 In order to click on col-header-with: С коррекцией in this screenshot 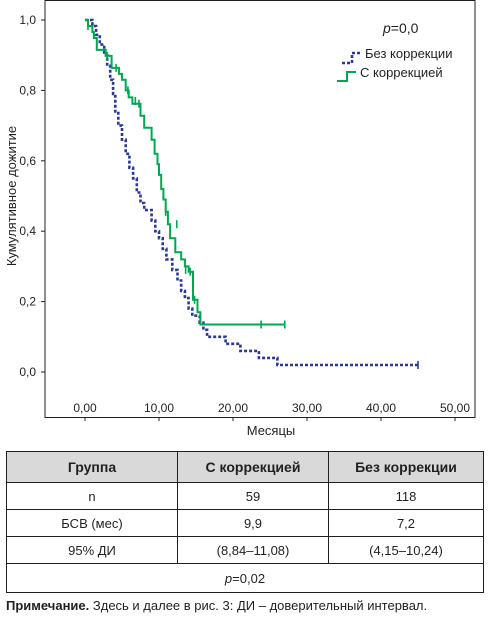, I will do `click(253, 467)`.